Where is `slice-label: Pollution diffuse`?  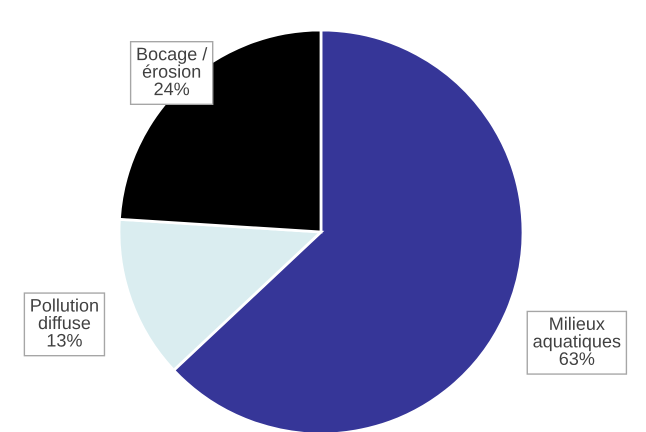 slice-label: Pollution diffuse is located at coordinates (64, 314).